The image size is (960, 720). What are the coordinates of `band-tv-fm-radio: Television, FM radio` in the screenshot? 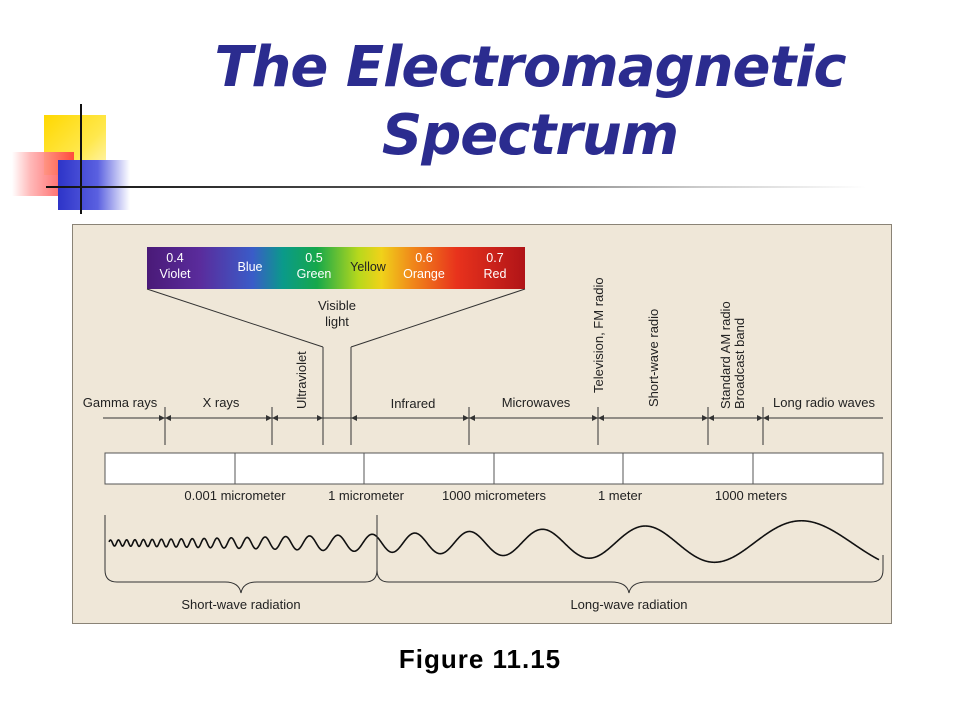 It's located at (598, 335).